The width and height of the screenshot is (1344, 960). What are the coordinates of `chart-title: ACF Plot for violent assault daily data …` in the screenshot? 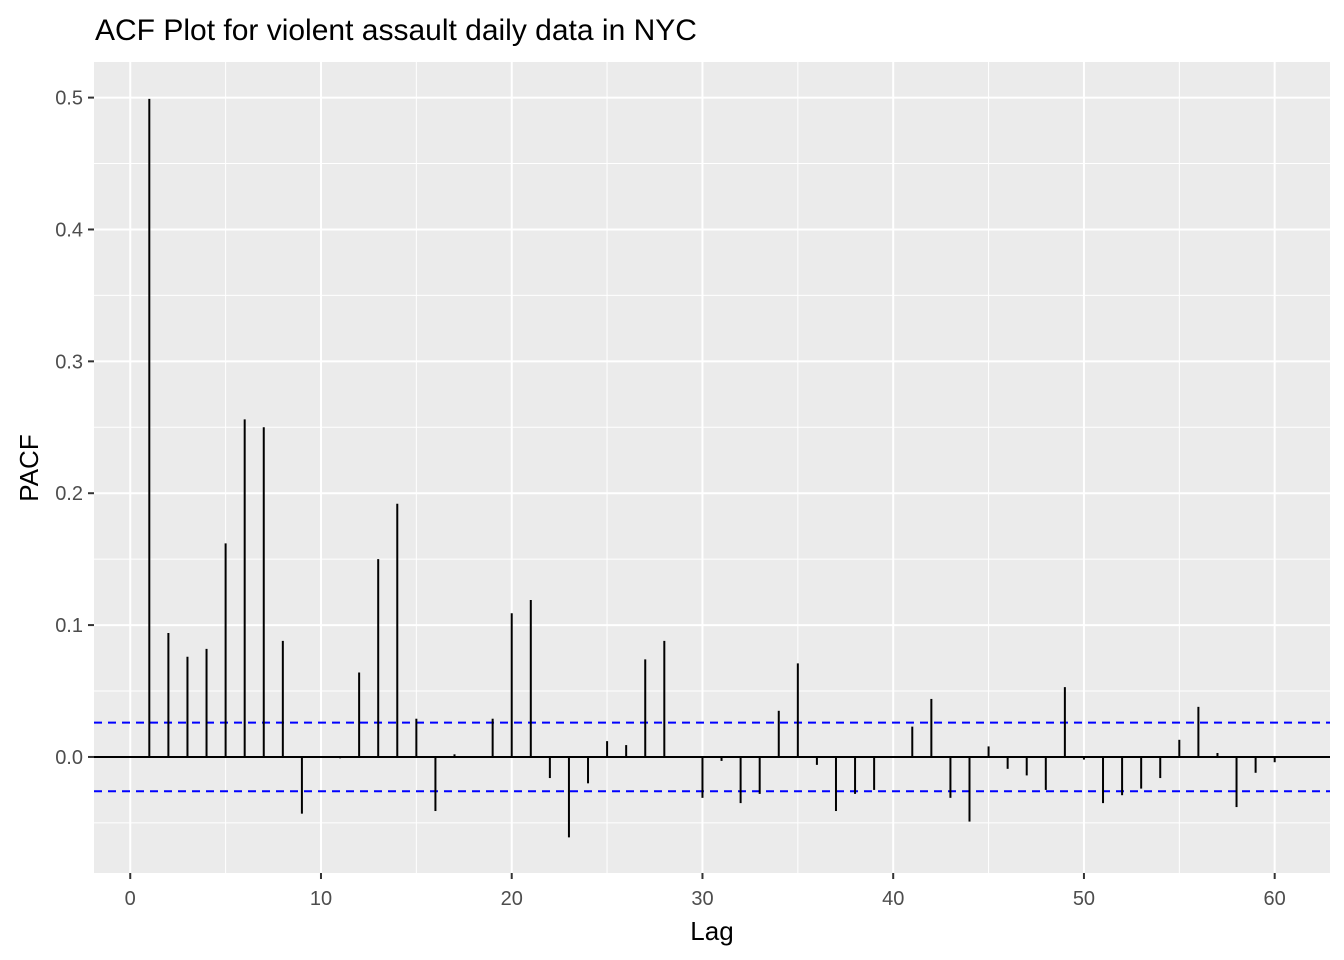 It's located at (396, 30).